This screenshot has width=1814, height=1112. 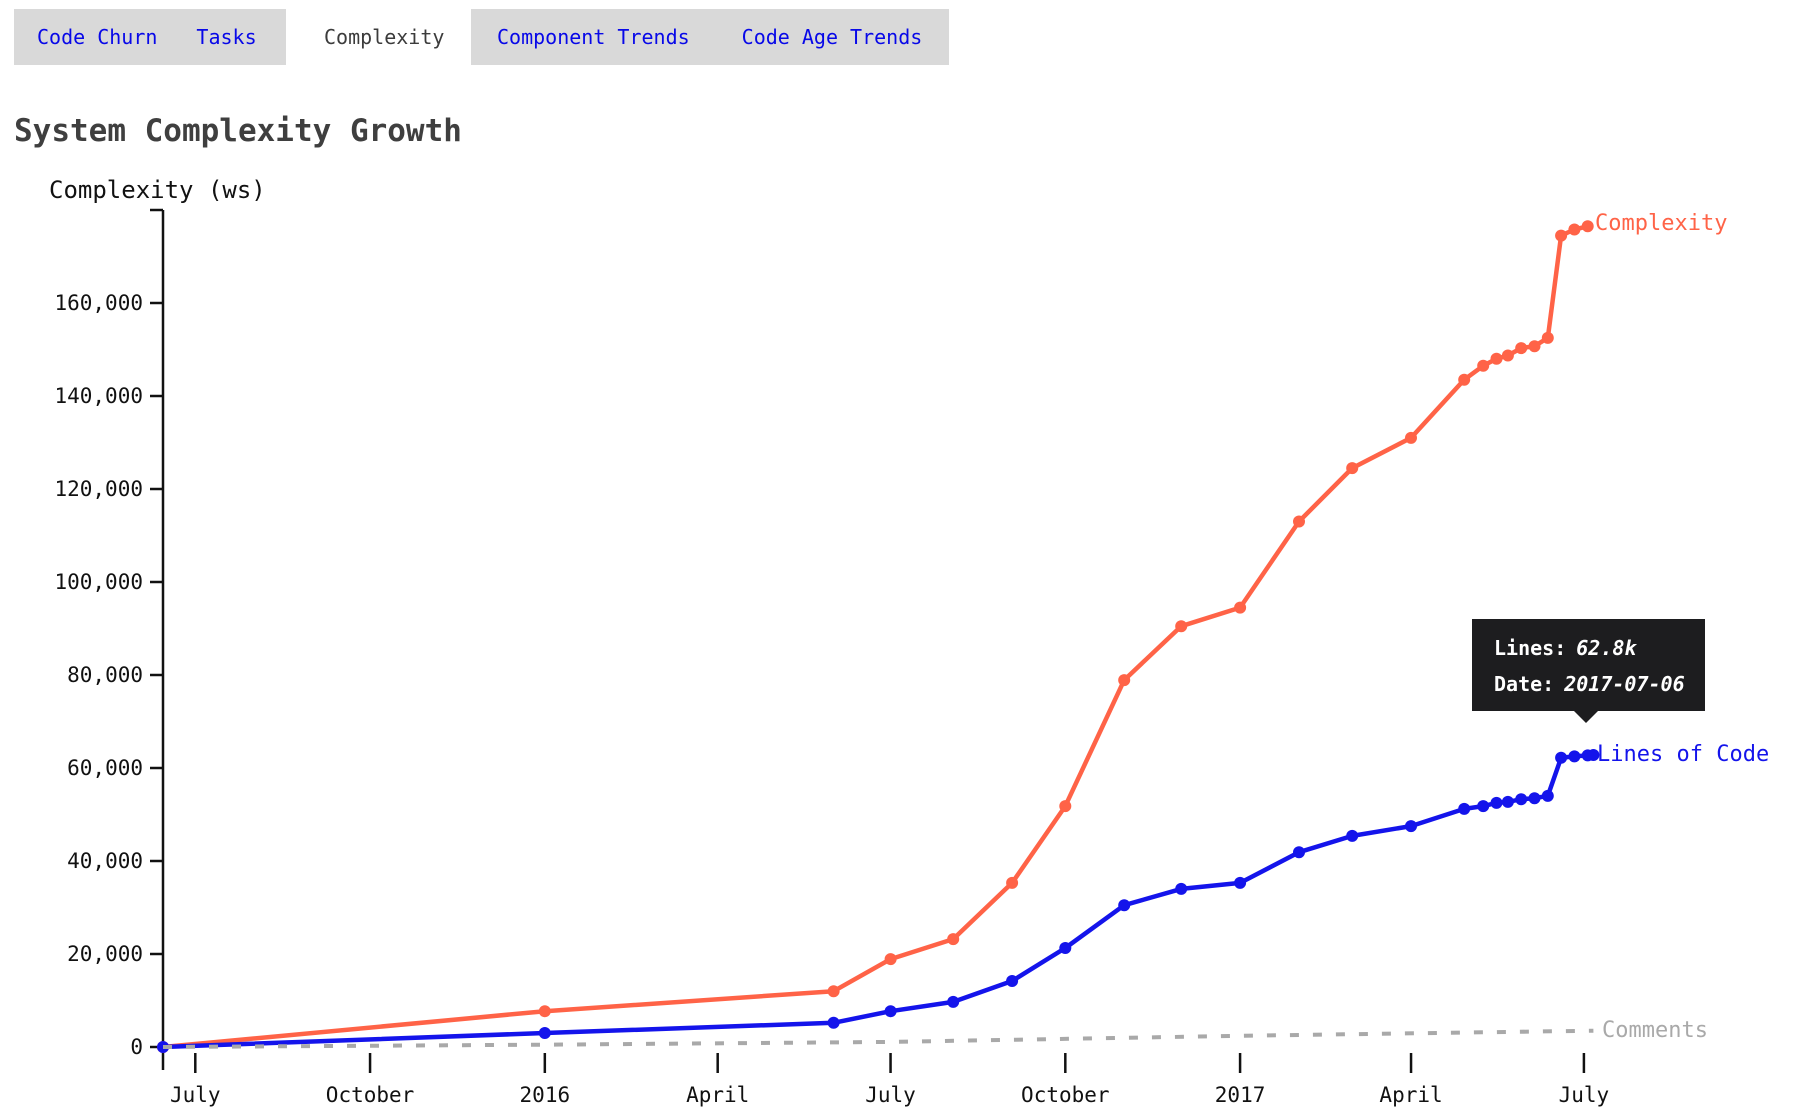 I want to click on y-tick-label: 160,000, so click(x=98, y=303).